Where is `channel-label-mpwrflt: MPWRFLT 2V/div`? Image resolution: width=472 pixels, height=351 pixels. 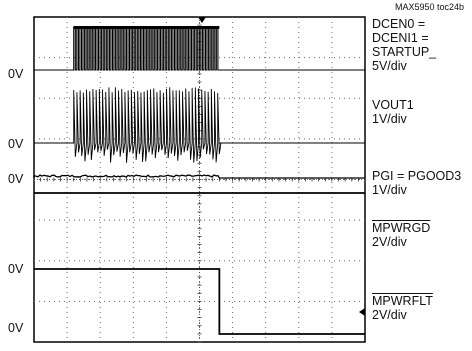 channel-label-mpwrflt: MPWRFLT 2V/div is located at coordinates (402, 308).